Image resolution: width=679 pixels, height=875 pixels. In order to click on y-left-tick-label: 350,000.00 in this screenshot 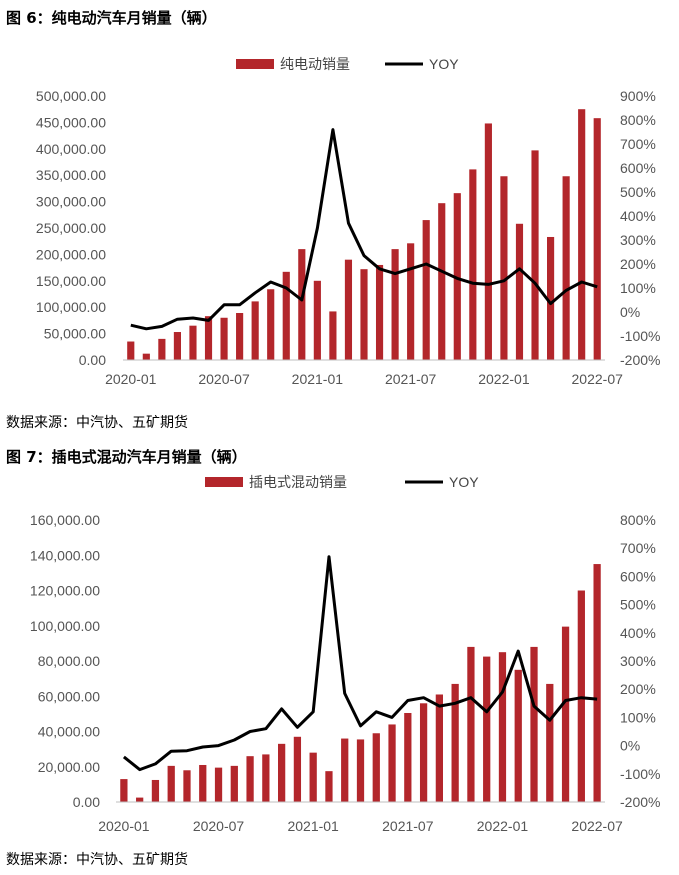, I will do `click(71, 175)`.